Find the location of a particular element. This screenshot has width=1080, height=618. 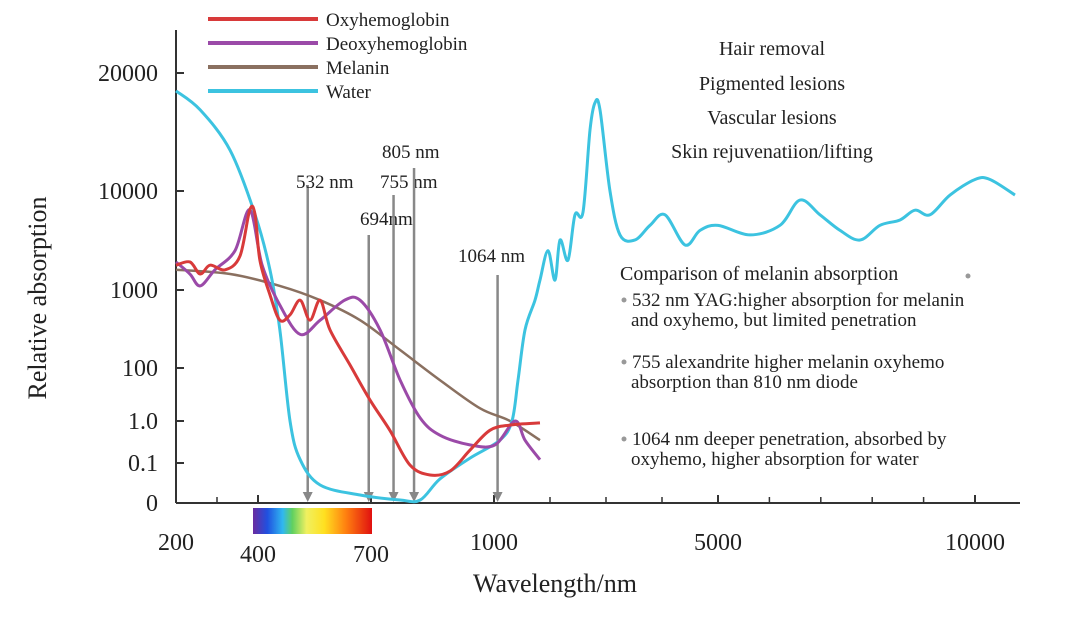

legend-label: Melanin is located at coordinates (358, 68).